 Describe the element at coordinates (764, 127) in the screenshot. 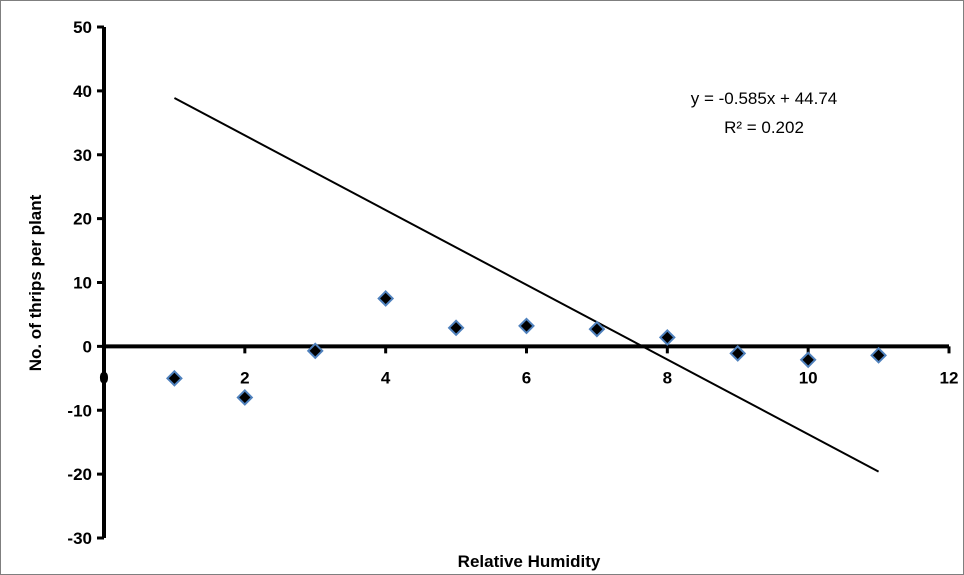

I see `r-squared-label: R² = 0.202` at that location.